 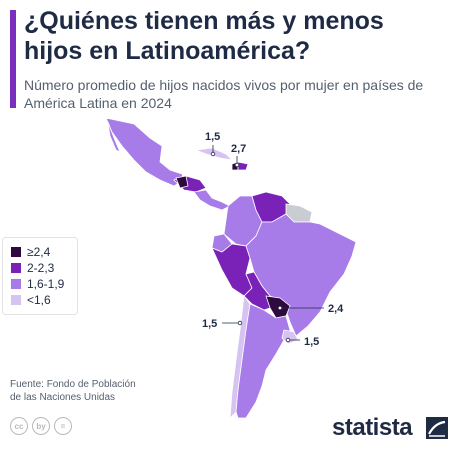 I want to click on legend-item: 2-2,3, so click(x=44, y=268).